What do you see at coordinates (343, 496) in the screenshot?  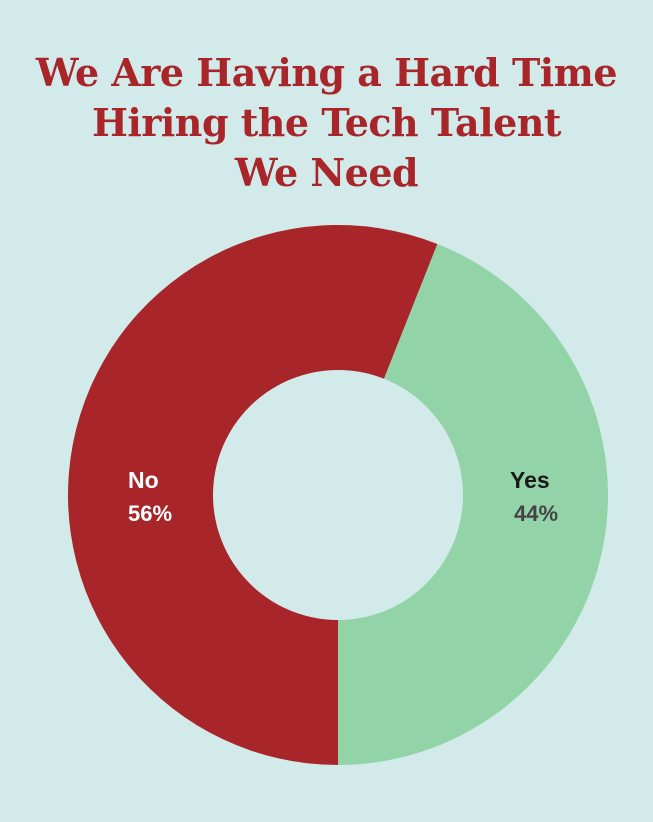 I see `donut-labels: No 56% Yes 44%` at bounding box center [343, 496].